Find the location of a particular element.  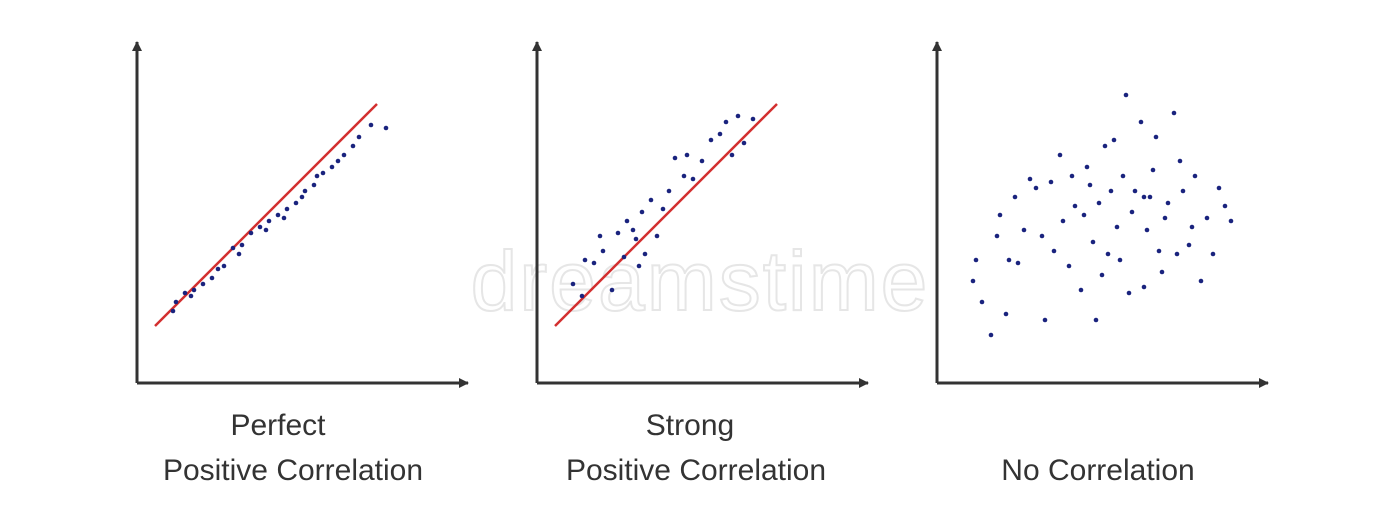

caption-perfect-line2: Positive Correlation is located at coordinates (293, 470).